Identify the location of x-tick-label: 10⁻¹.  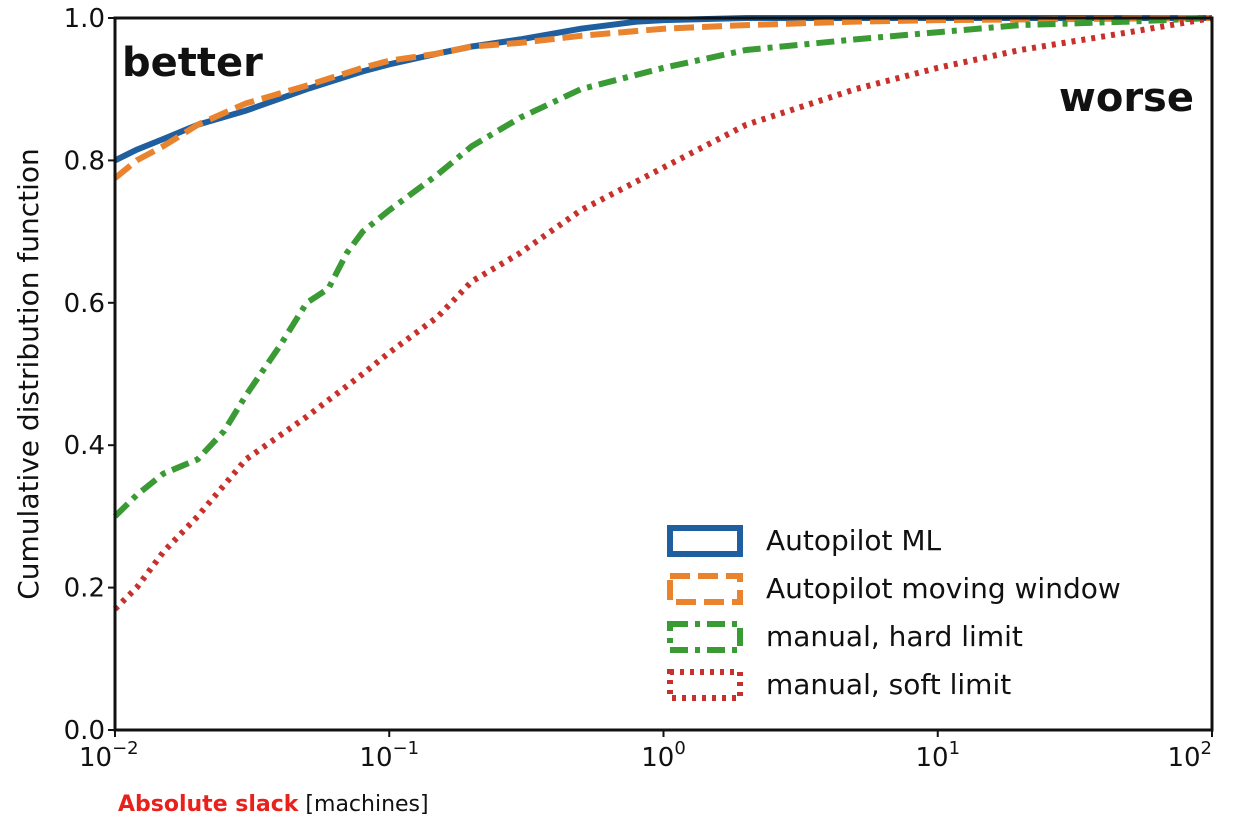
(389, 755).